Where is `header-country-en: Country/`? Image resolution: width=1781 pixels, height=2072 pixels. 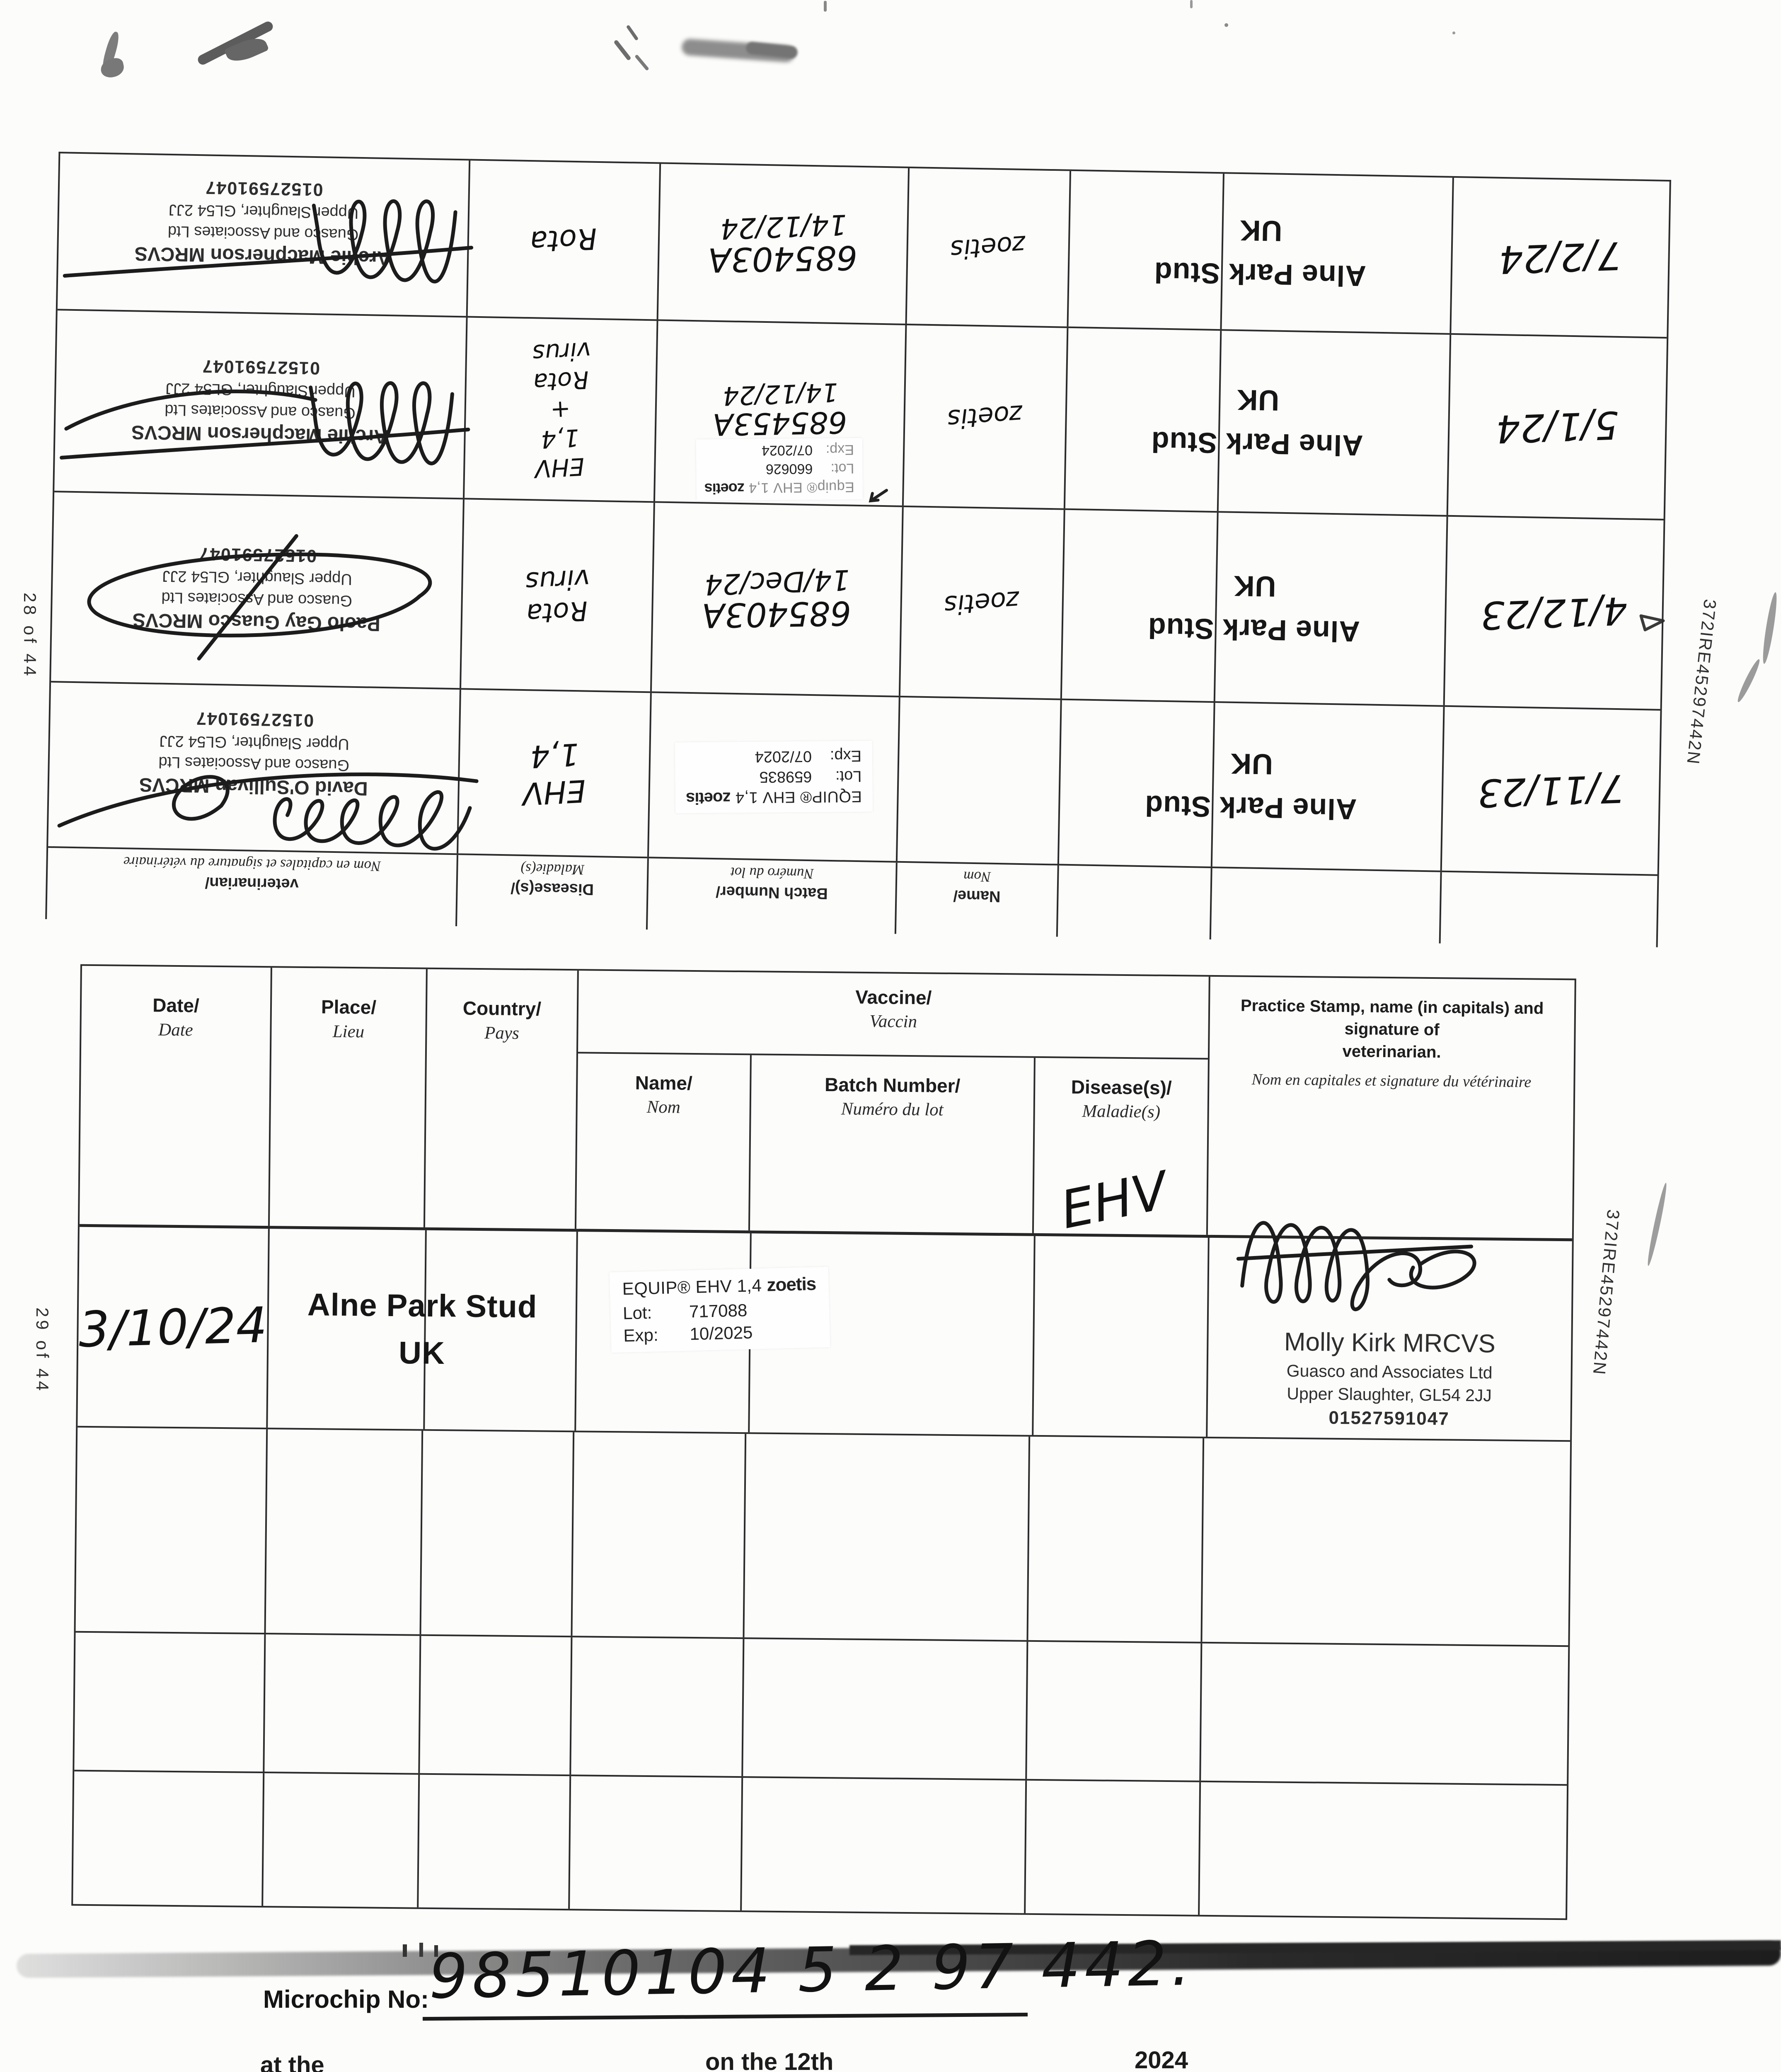 header-country-en: Country/ is located at coordinates (502, 1008).